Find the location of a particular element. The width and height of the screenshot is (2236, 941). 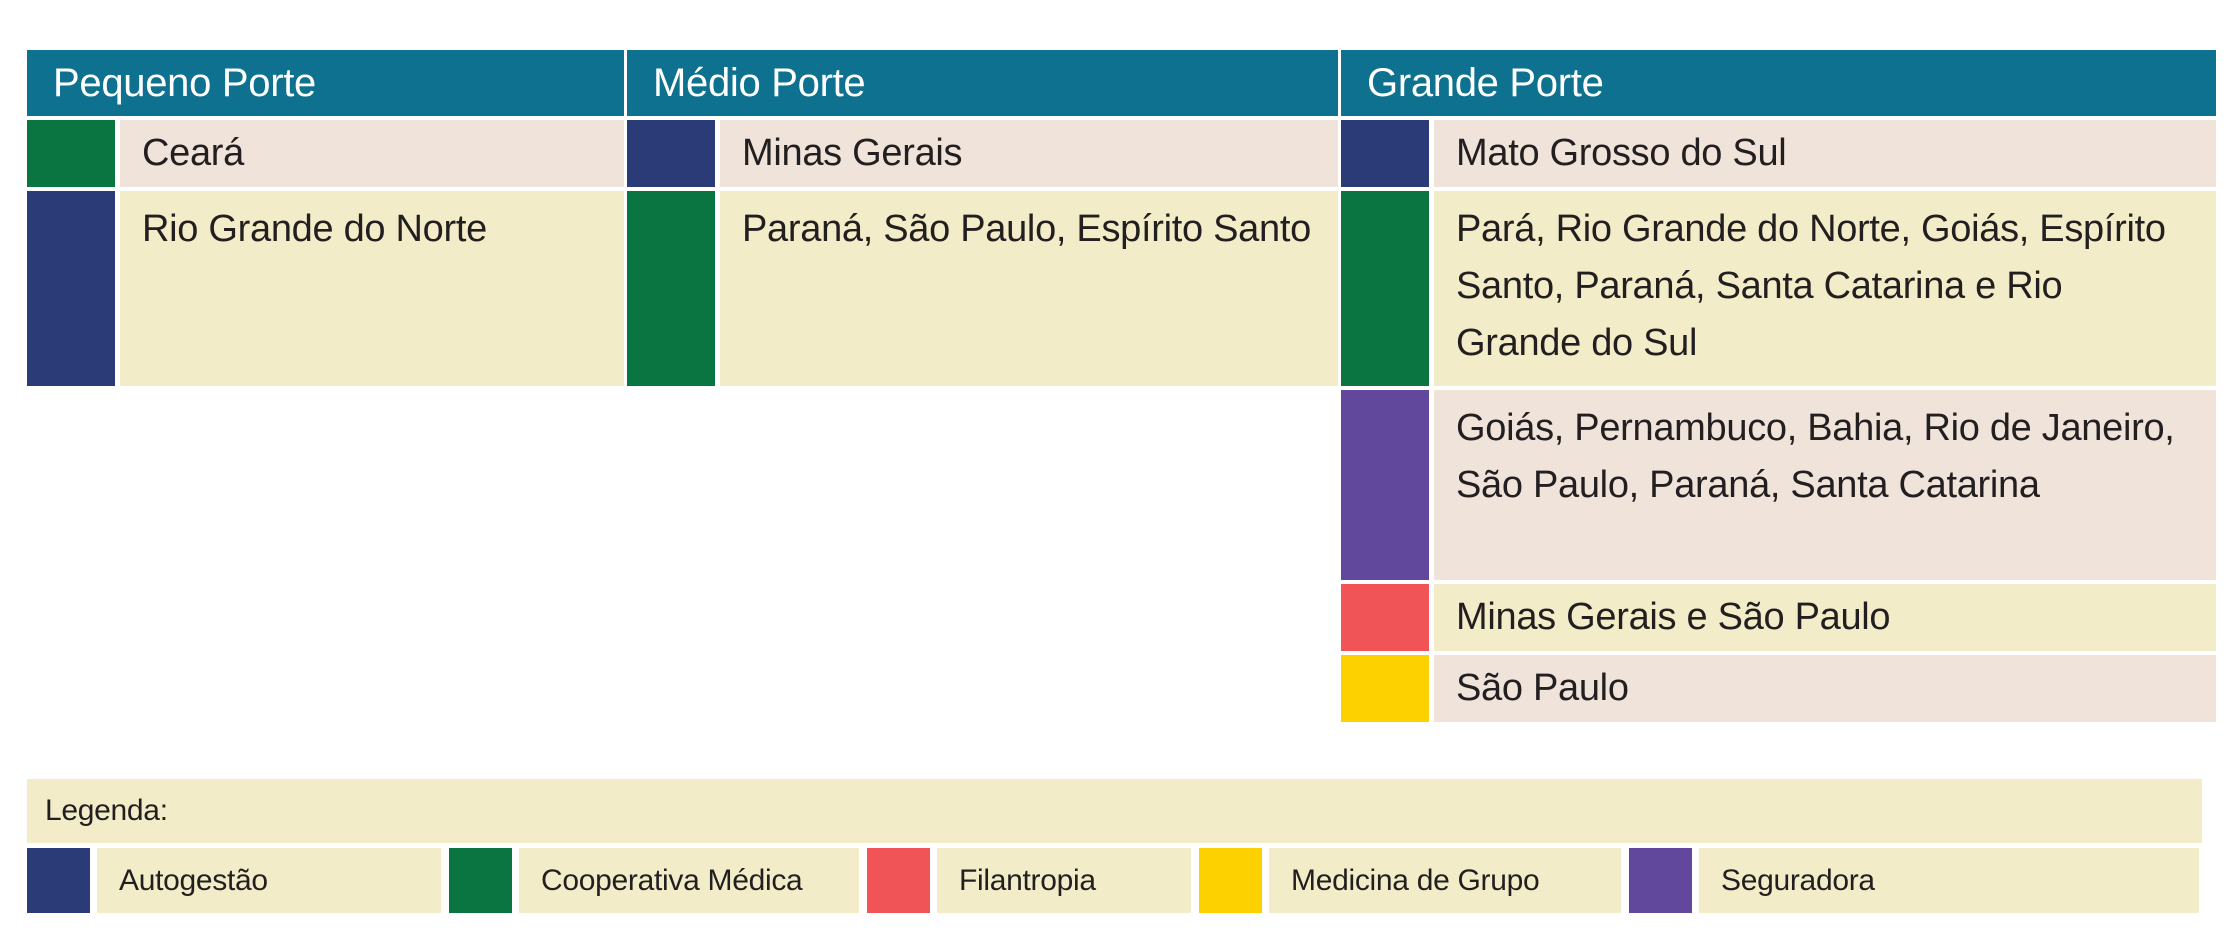

column-pequeno-porte: Pequeno Porte Ceará Rio Grande do Norte is located at coordinates (325, 218).